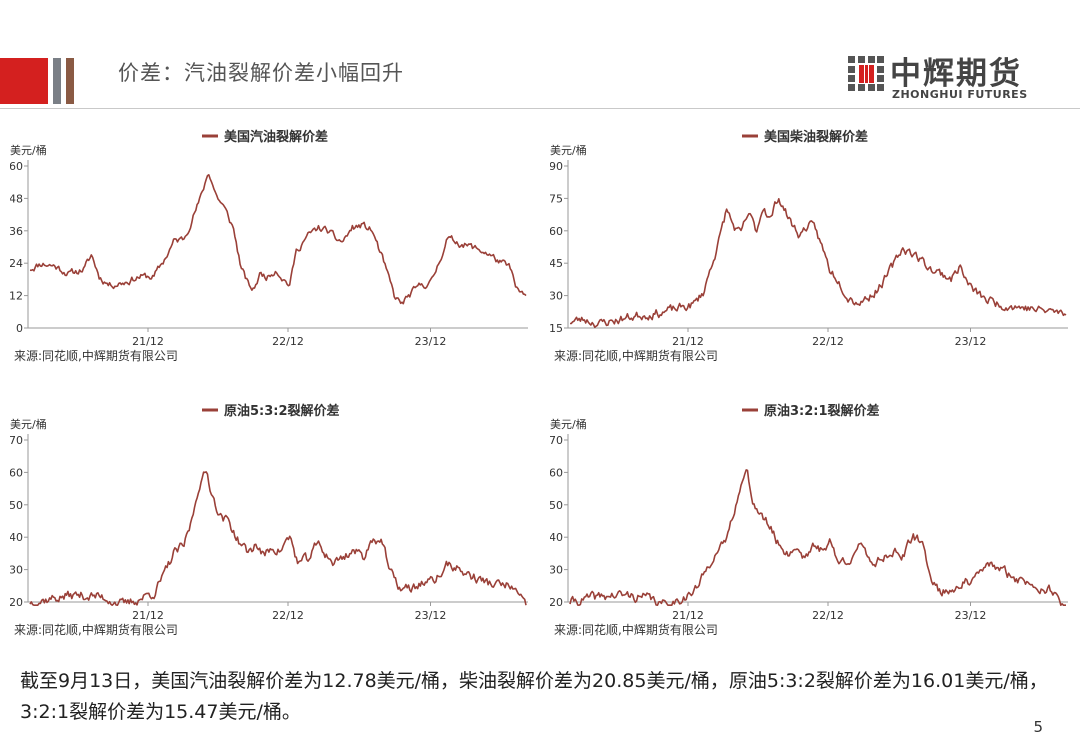 The width and height of the screenshot is (1080, 756). Describe the element at coordinates (16, 198) in the screenshot. I see `y-tick-label: 48` at that location.